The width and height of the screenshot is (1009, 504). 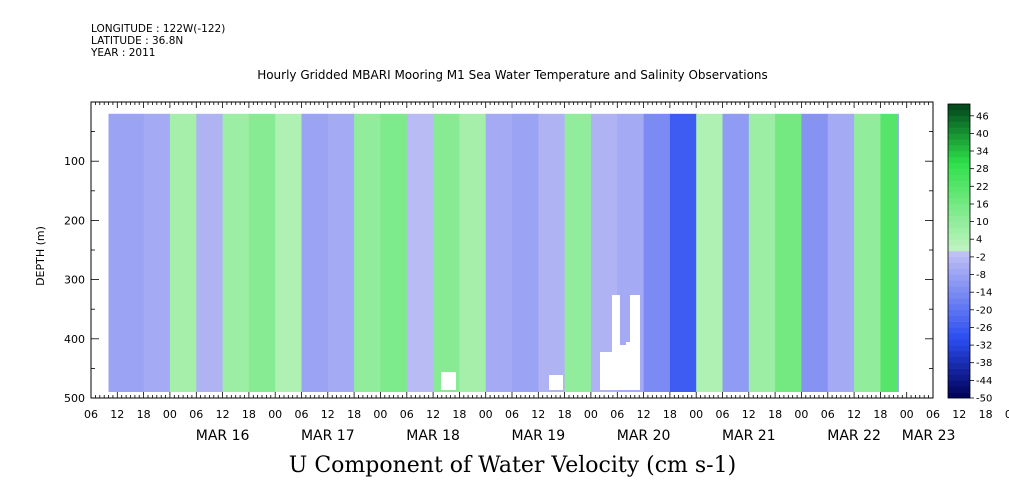 What do you see at coordinates (984, 363) in the screenshot?
I see `colorbar-label: -38` at bounding box center [984, 363].